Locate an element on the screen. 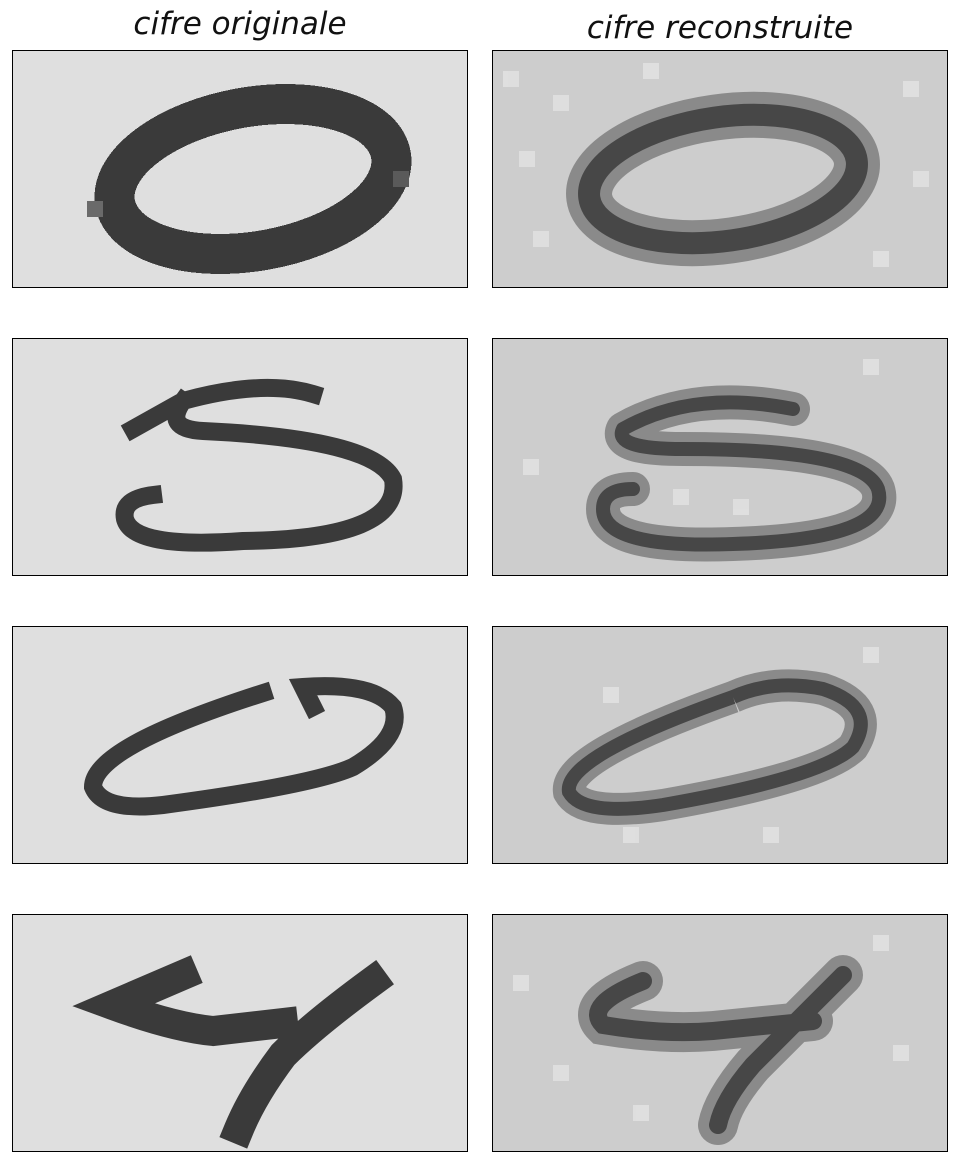 Image resolution: width=960 pixels, height=1152 pixels. original-digit-0b-image is located at coordinates (240, 745).